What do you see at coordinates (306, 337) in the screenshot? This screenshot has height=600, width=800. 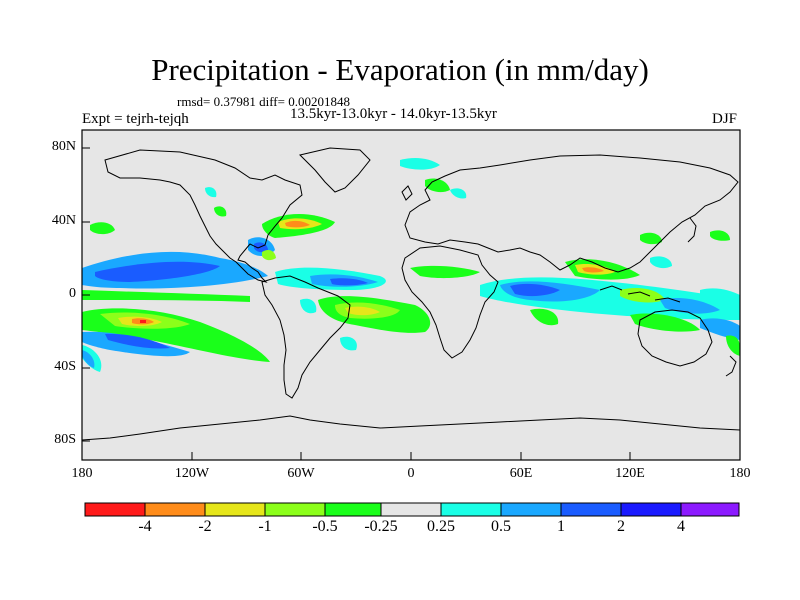 I see `south-america-coast` at bounding box center [306, 337].